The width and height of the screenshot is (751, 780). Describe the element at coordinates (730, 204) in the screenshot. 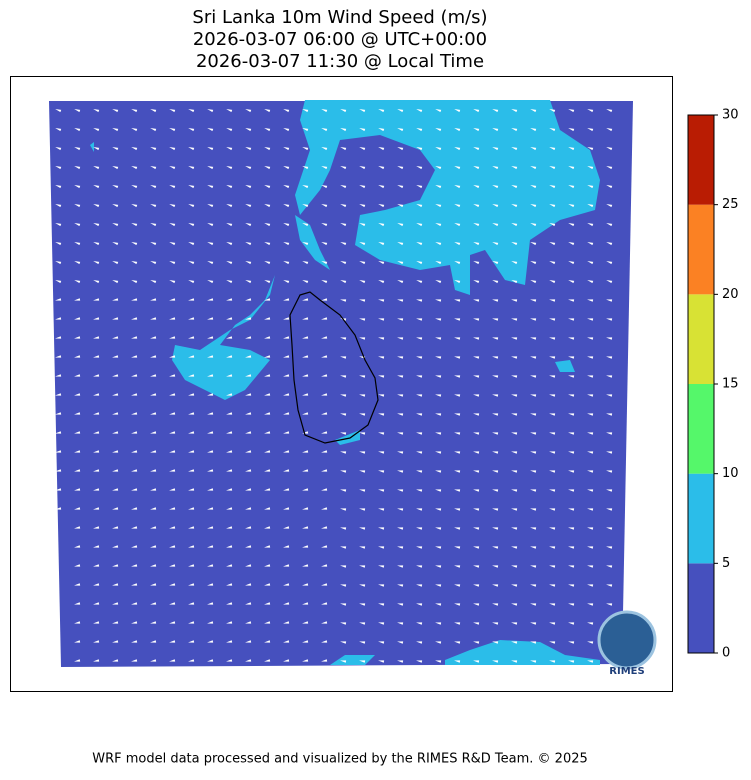

I see `colorbar-tick-label: 25` at that location.